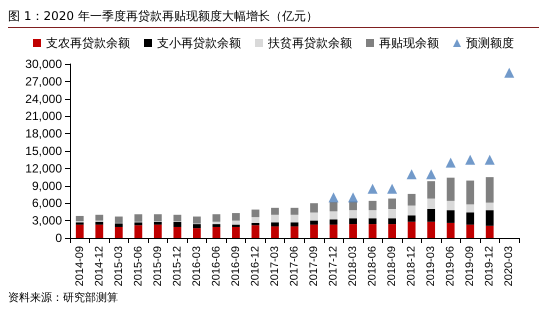 The height and width of the screenshot is (321, 547). Describe the element at coordinates (490, 43) in the screenshot. I see `legend-label: 预测额度` at that location.